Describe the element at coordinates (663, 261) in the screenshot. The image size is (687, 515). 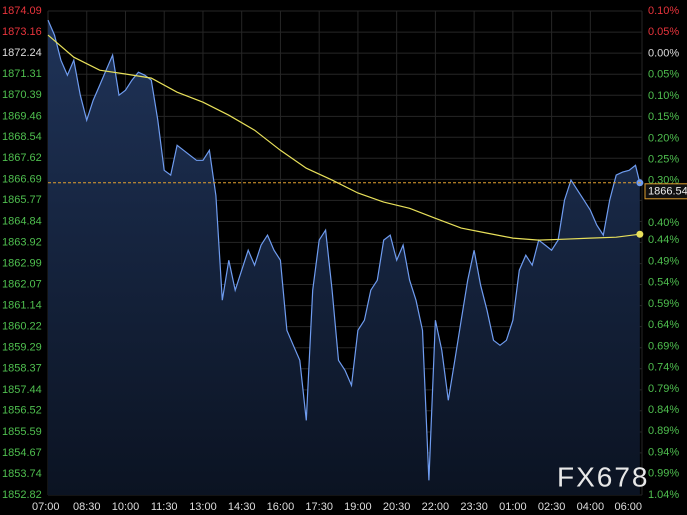
I see `y2-tick-label: 0.49%` at that location.